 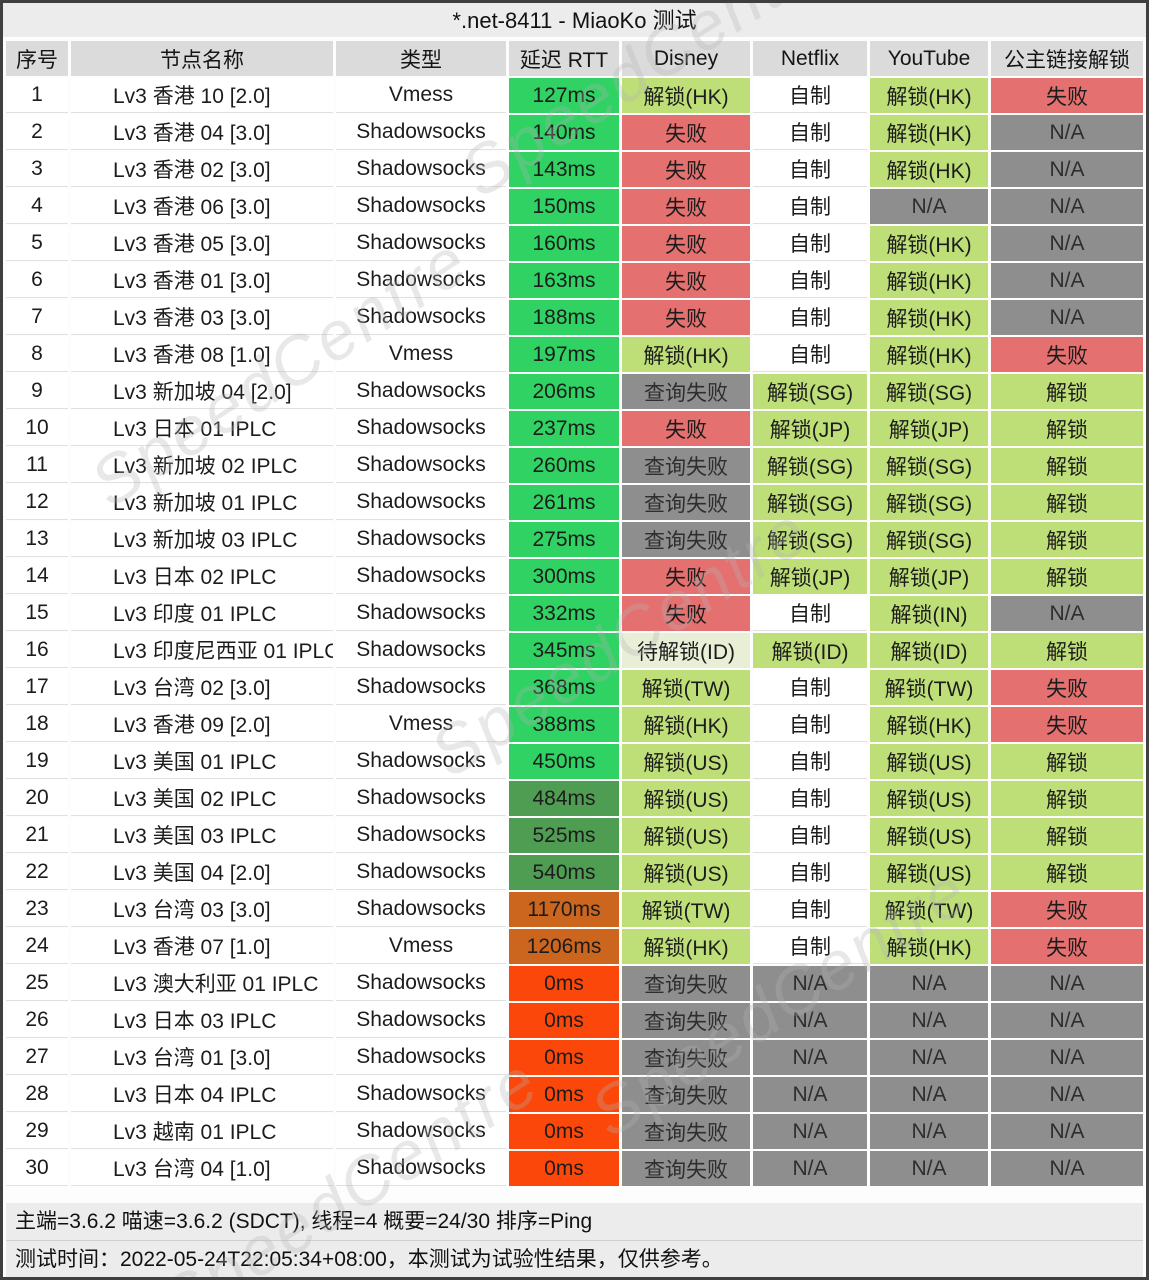 I want to click on cell-rtt: 345ms, so click(x=564, y=650).